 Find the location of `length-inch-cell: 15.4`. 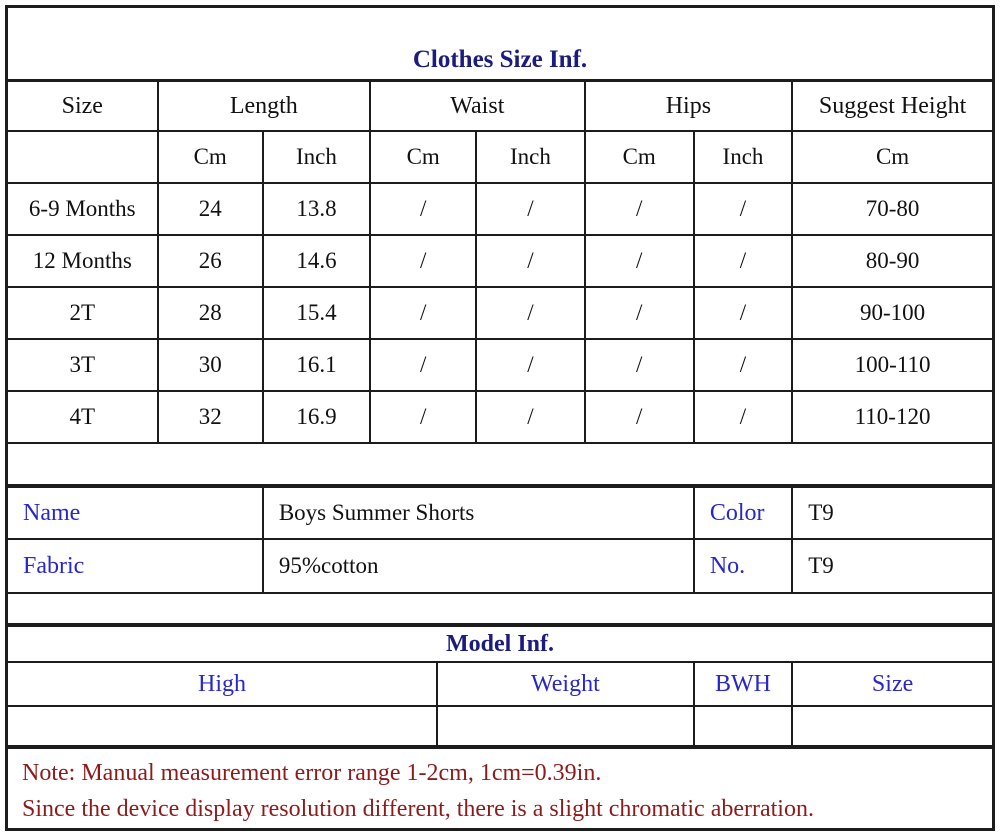

length-inch-cell: 15.4 is located at coordinates (318, 313).